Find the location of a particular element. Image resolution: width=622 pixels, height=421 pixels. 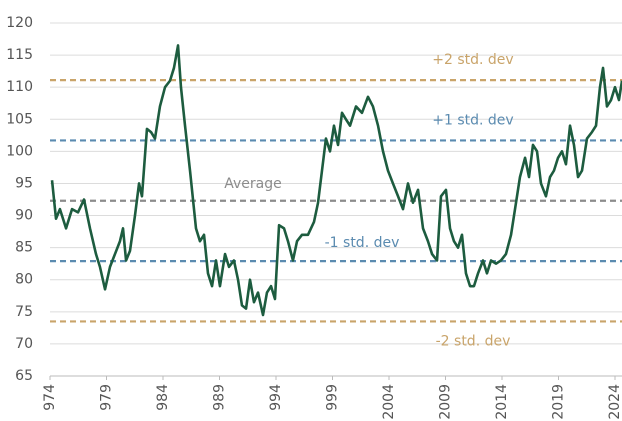

x-tick-label: 979 is located at coordinates (106, 397).